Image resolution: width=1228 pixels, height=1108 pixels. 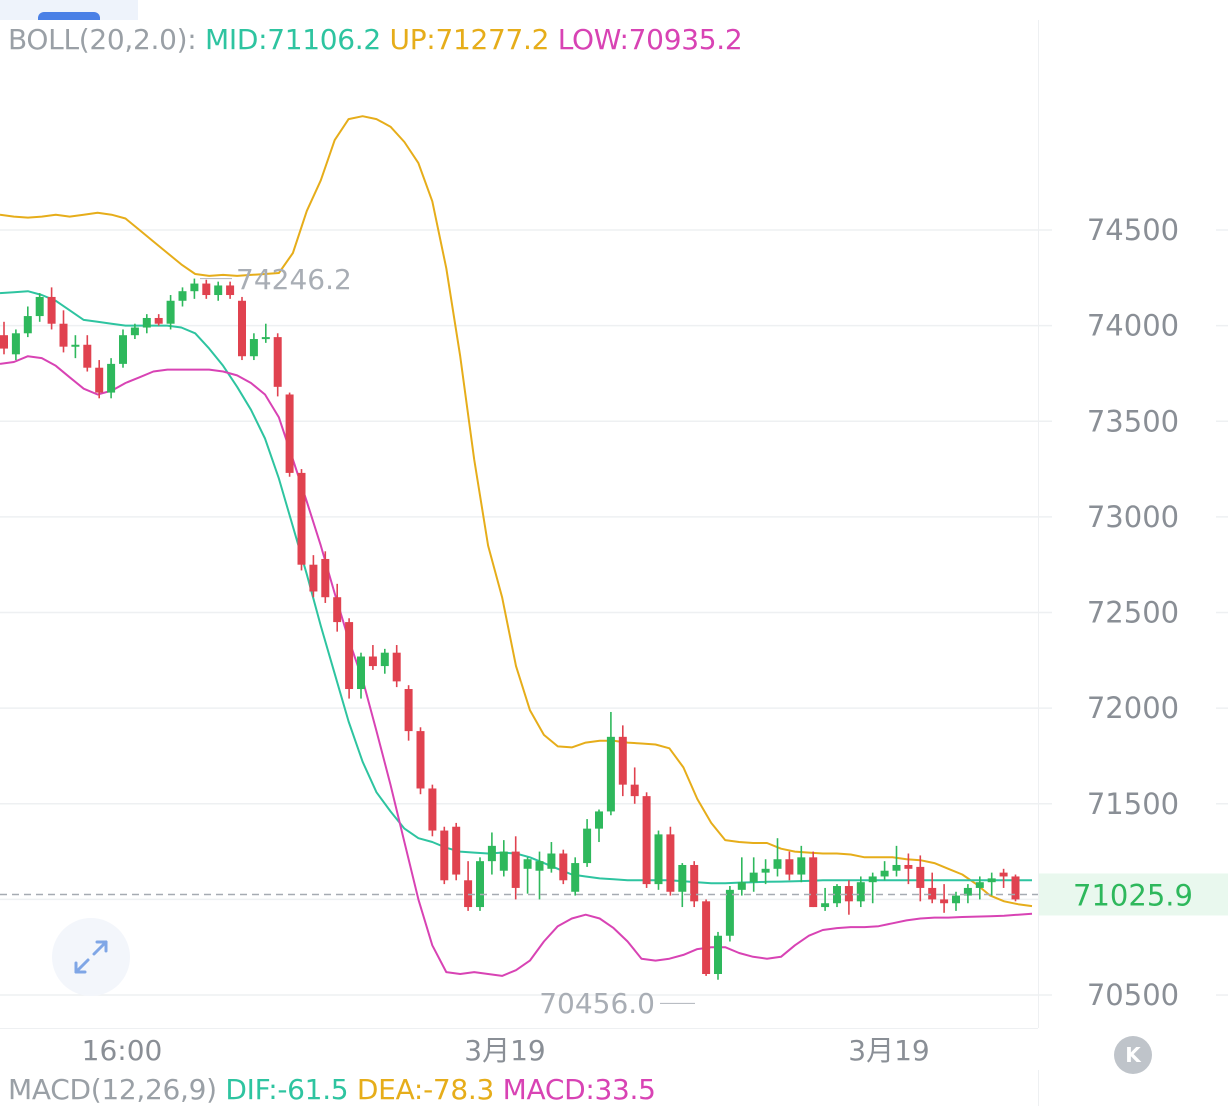 I want to click on kline-toggle-label: K, so click(x=1133, y=1055).